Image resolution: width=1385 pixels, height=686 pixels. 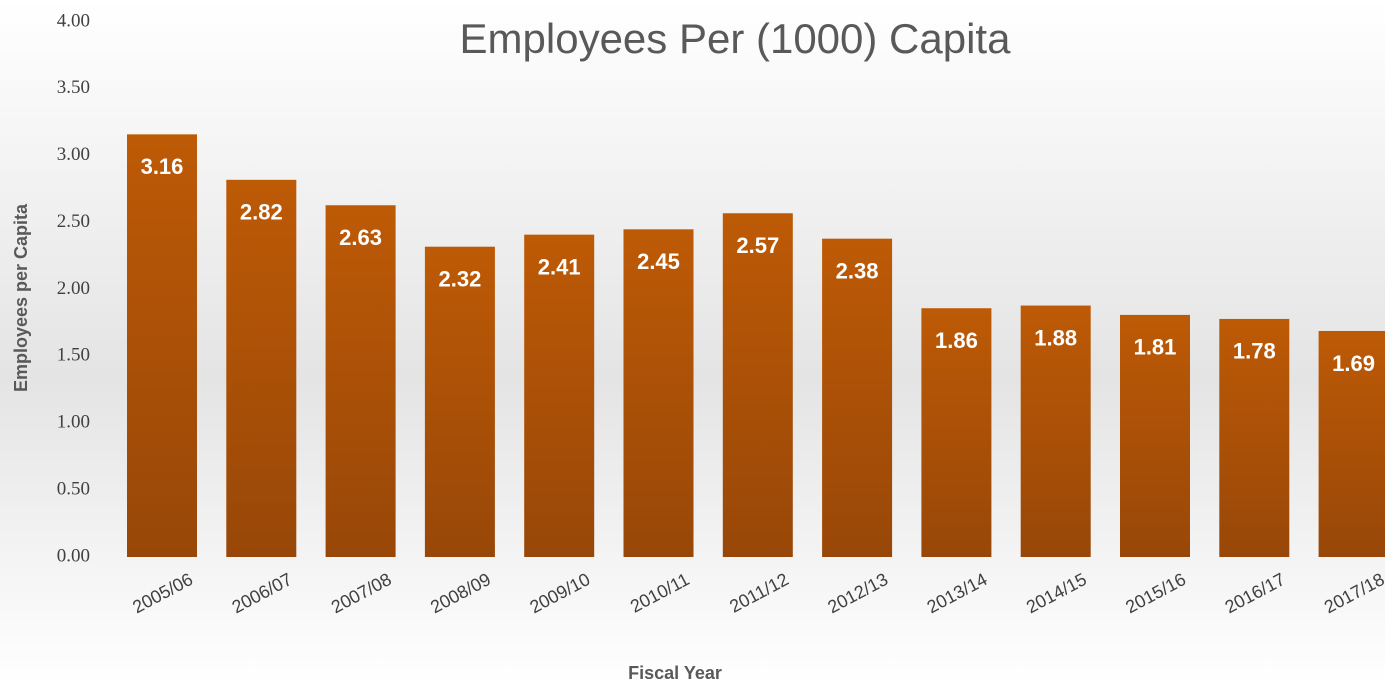 I want to click on value-label: 2.57, so click(x=757, y=245).